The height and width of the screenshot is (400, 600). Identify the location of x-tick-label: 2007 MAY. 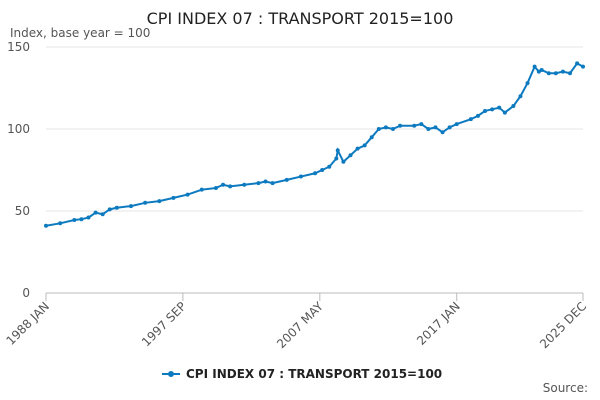
(300, 325).